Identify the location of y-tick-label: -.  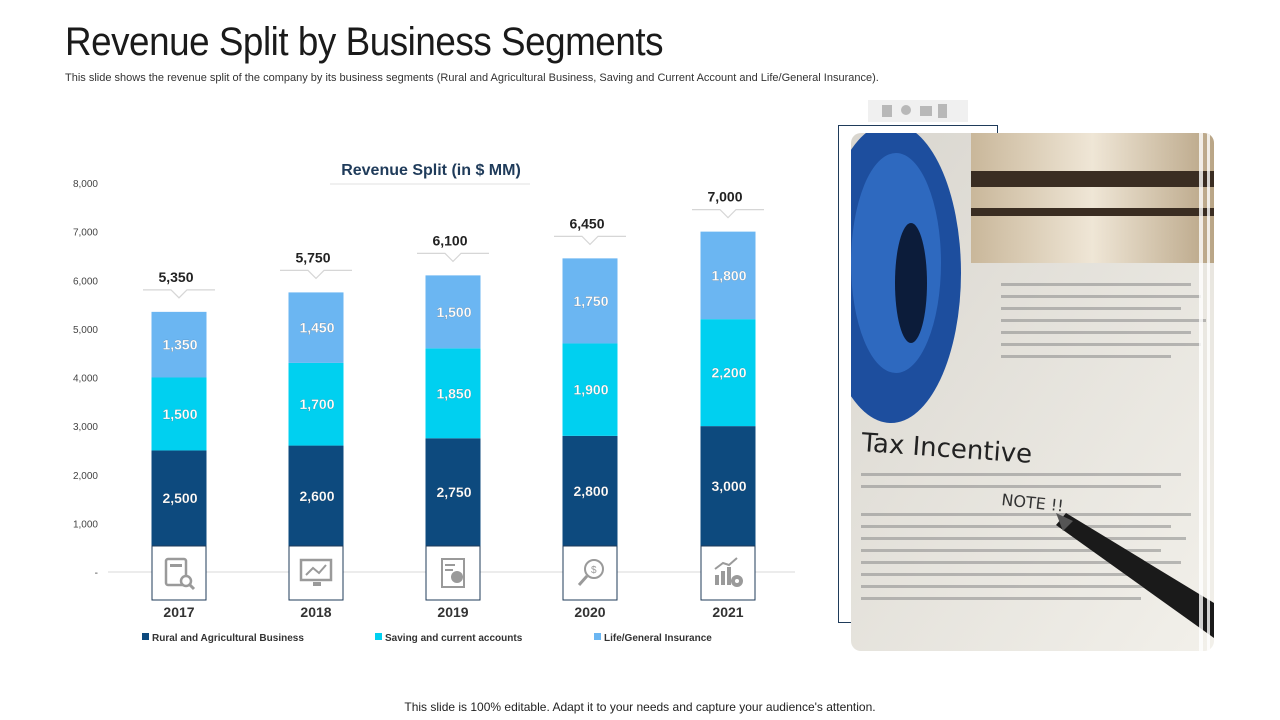
(96, 573).